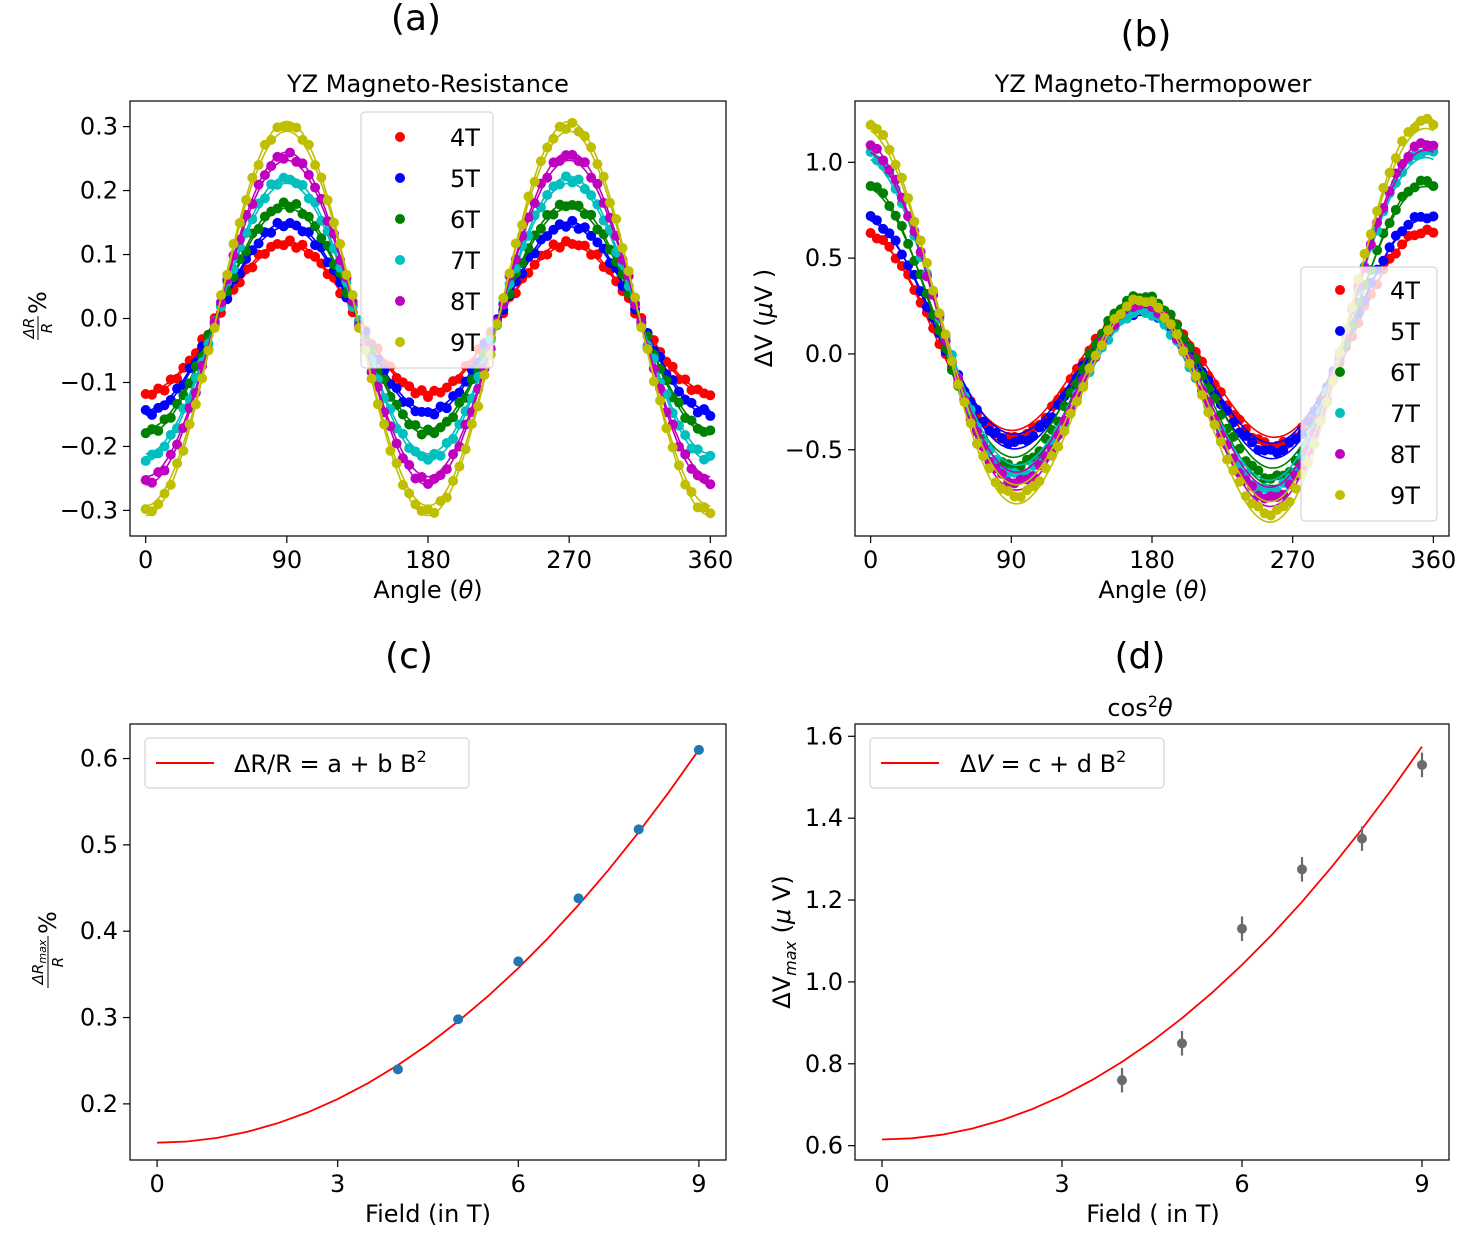 Image resolution: width=1462 pixels, height=1238 pixels. Describe the element at coordinates (824, 1146) in the screenshot. I see `ytick-label-d: 0.6` at that location.